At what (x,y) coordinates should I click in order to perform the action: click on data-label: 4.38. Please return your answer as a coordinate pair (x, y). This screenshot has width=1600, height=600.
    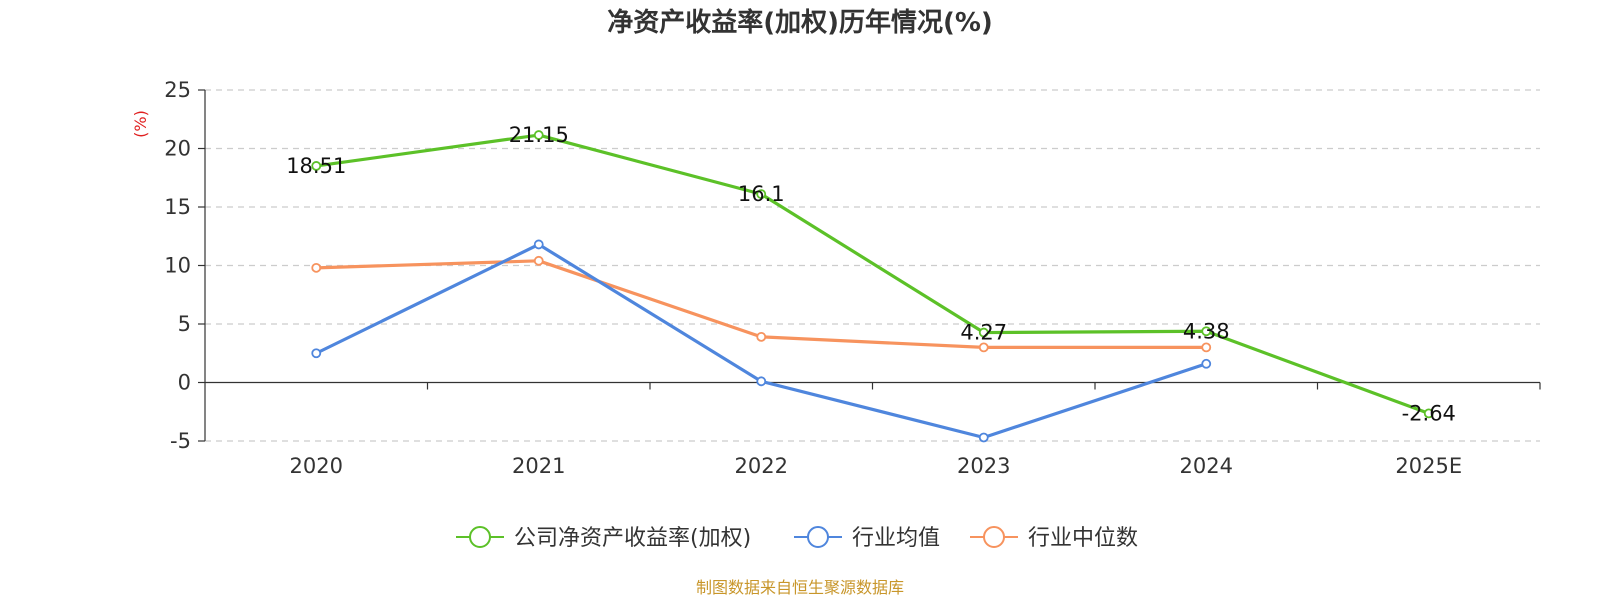
    Looking at the image, I should click on (1206, 331).